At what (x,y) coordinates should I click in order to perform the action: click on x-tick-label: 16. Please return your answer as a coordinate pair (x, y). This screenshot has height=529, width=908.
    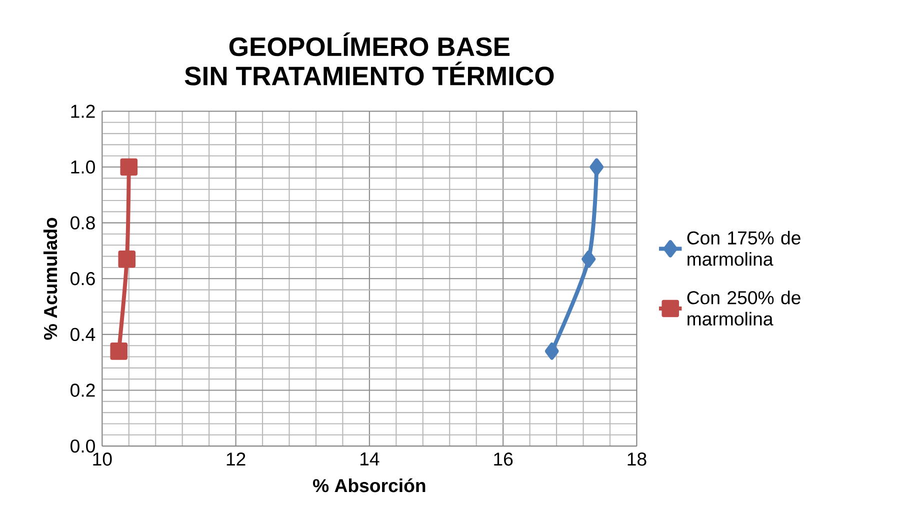
    Looking at the image, I should click on (503, 459).